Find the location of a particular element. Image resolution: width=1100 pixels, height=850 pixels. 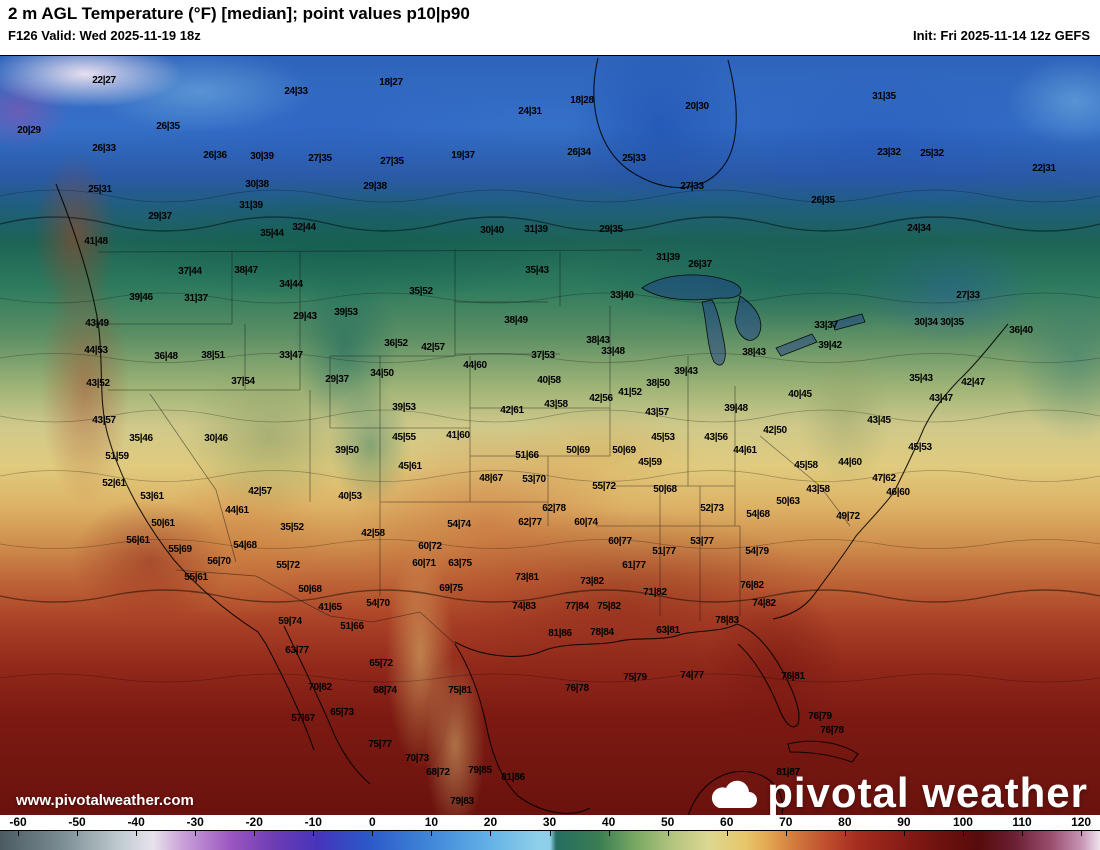

scale-tick-label: 0 is located at coordinates (372, 822).